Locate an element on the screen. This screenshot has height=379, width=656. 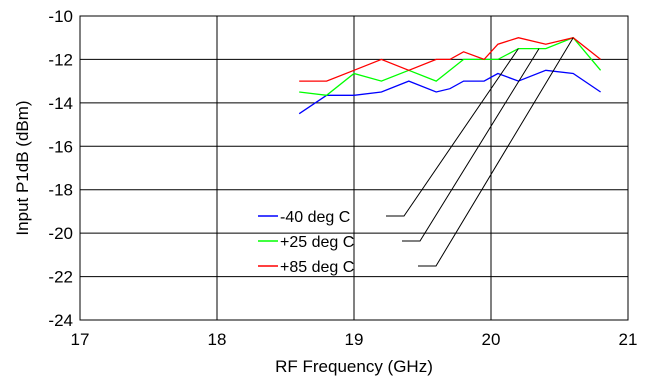
y-axis-label: Input P1dB (dBm) is located at coordinates (22, 167).